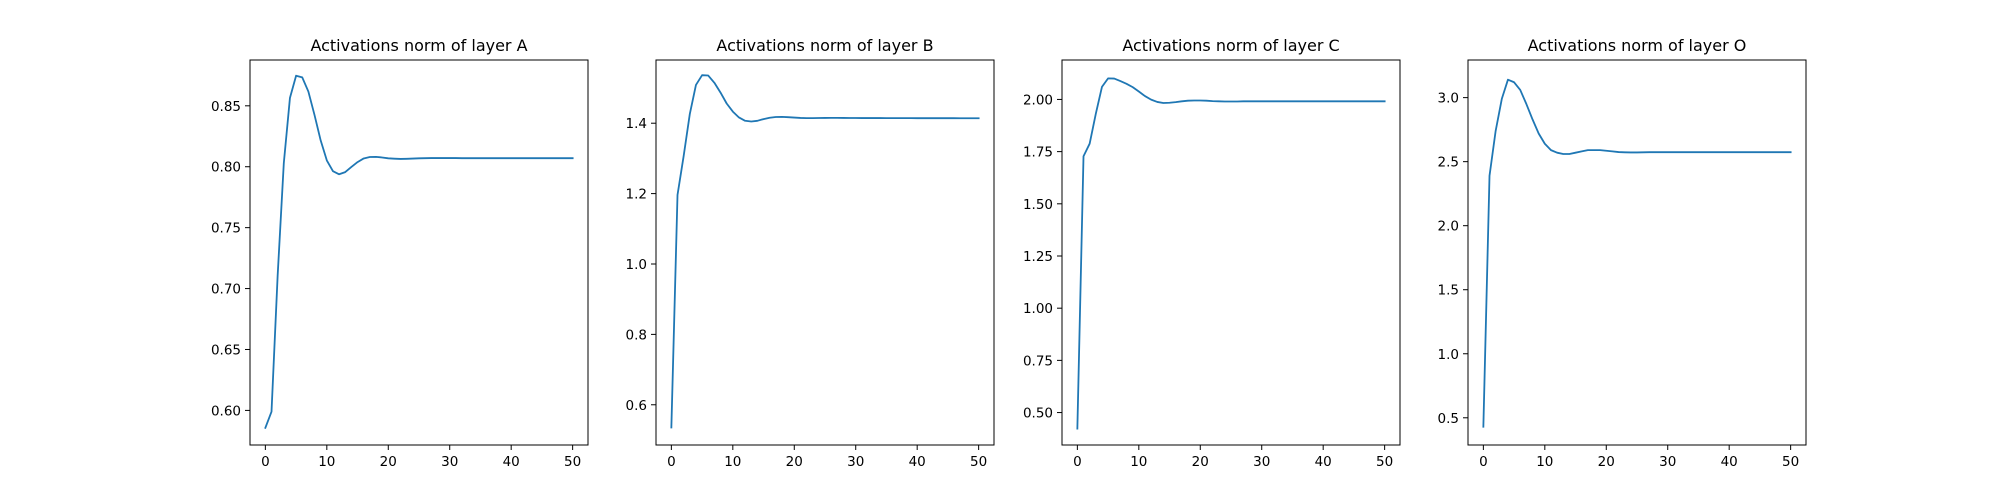 The height and width of the screenshot is (504, 2000). What do you see at coordinates (1038, 153) in the screenshot?
I see `y-tick-label: 1.75` at bounding box center [1038, 153].